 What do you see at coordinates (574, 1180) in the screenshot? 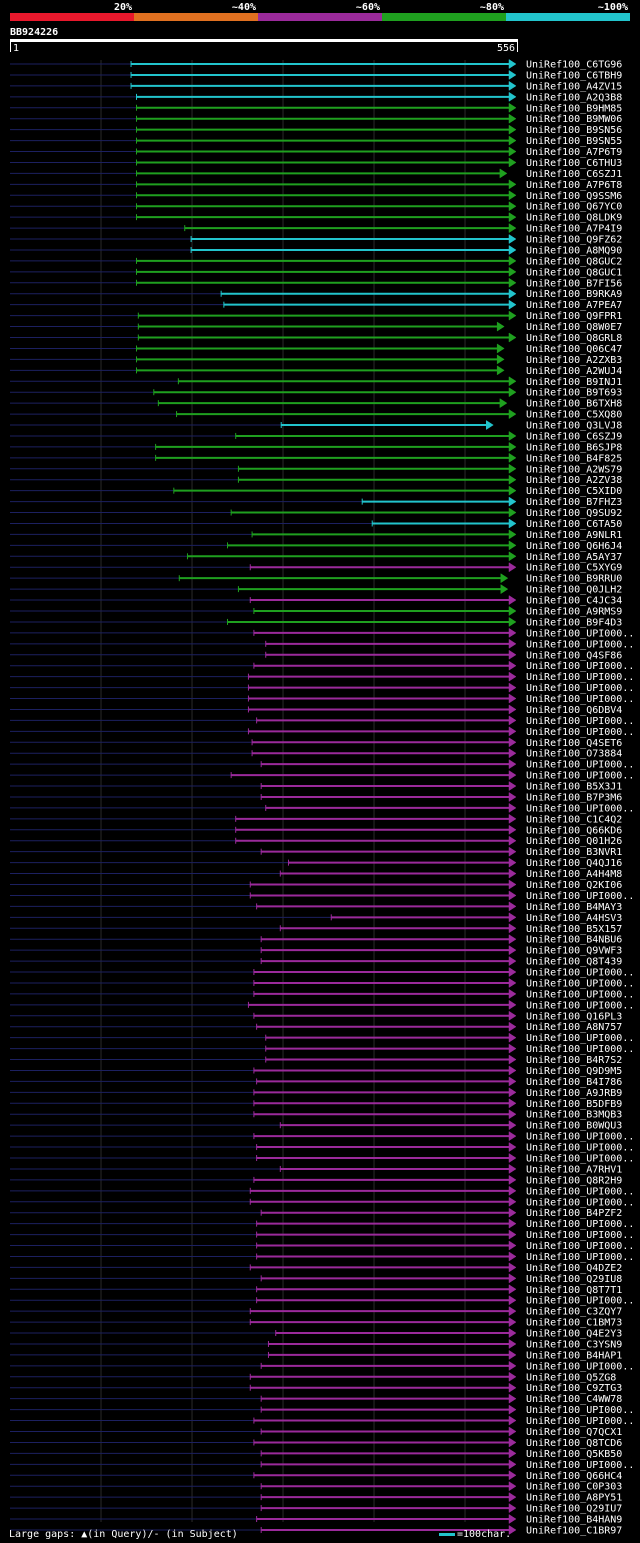
I see `hit-label: UniRef100_Q8R2H9` at bounding box center [574, 1180].